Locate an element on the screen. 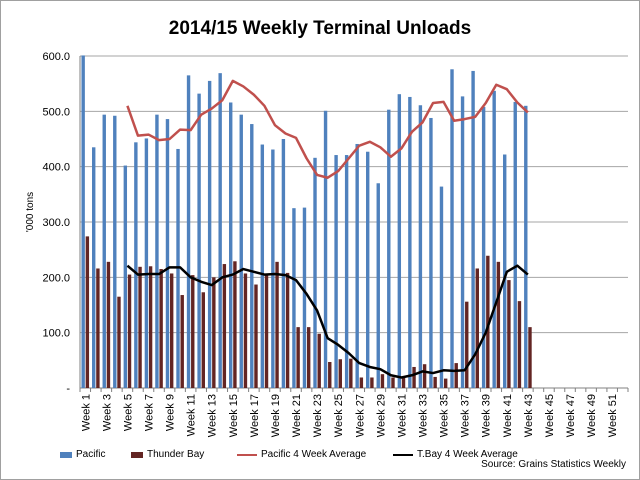  y-tick-label: 300.0 is located at coordinates (56, 223).